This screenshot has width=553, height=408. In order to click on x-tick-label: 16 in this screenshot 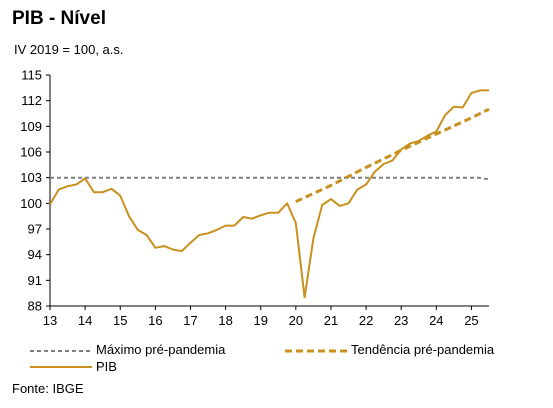, I will do `click(155, 320)`.